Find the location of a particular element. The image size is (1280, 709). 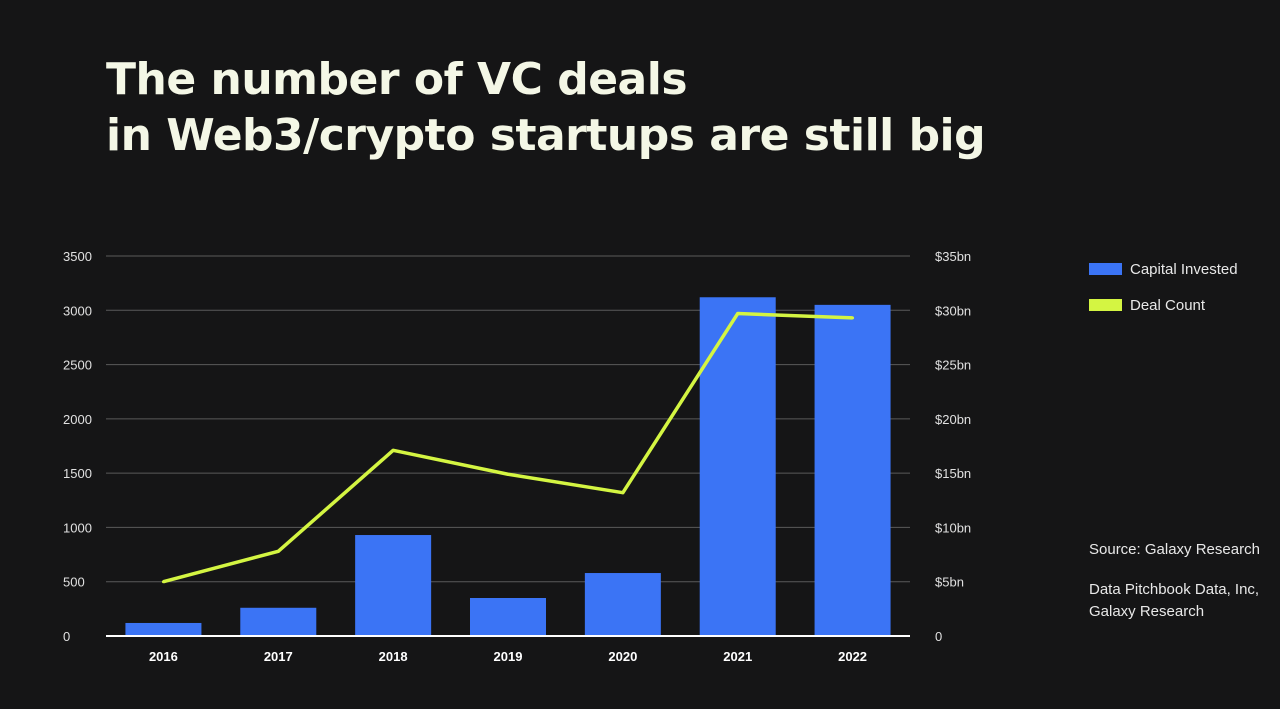

x-tick-label: 2021 is located at coordinates (737, 656).